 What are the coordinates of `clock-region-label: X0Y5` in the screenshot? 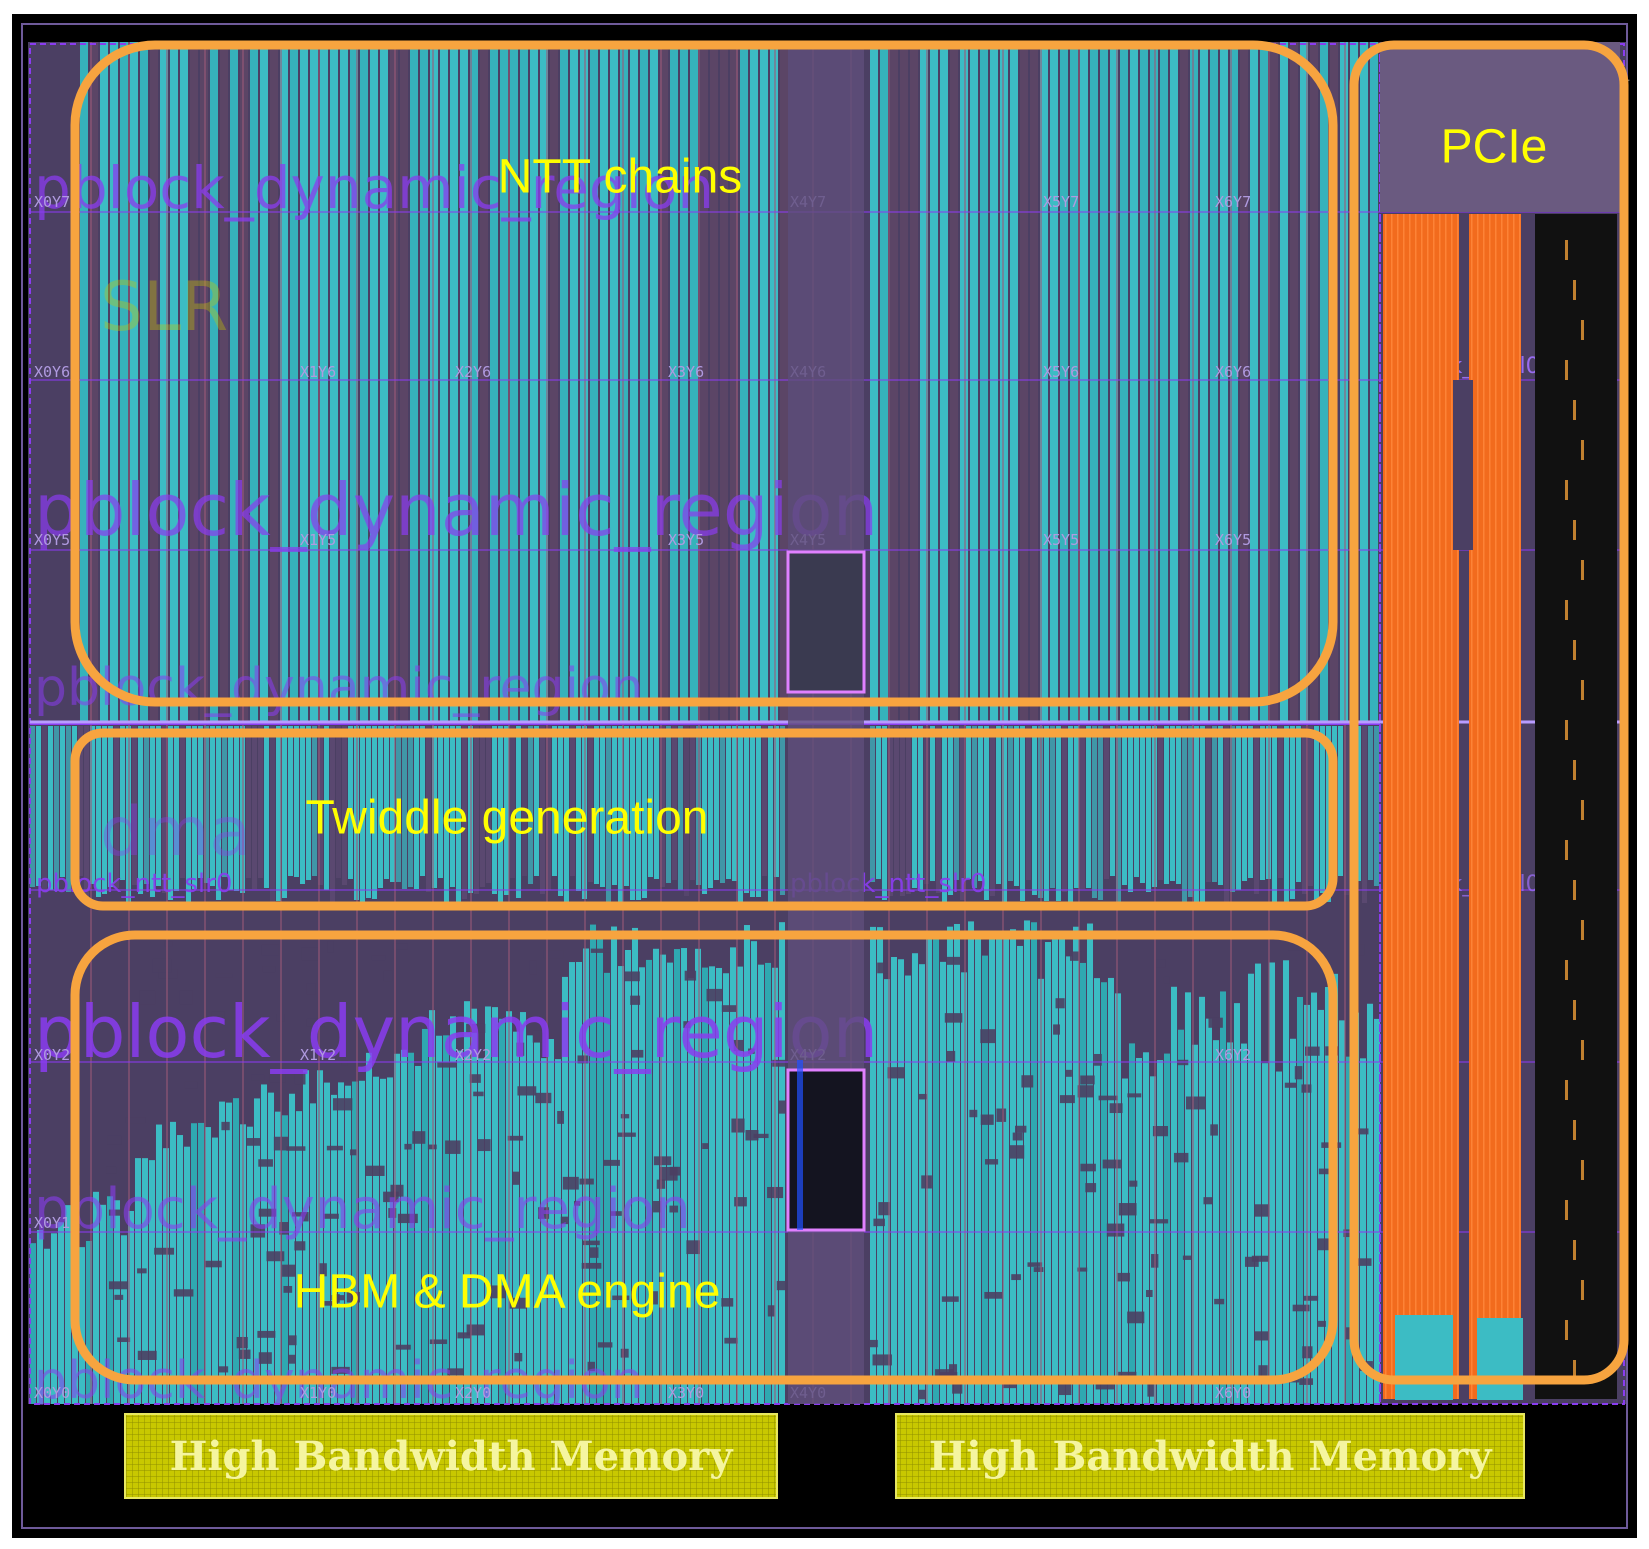 It's located at (52, 540).